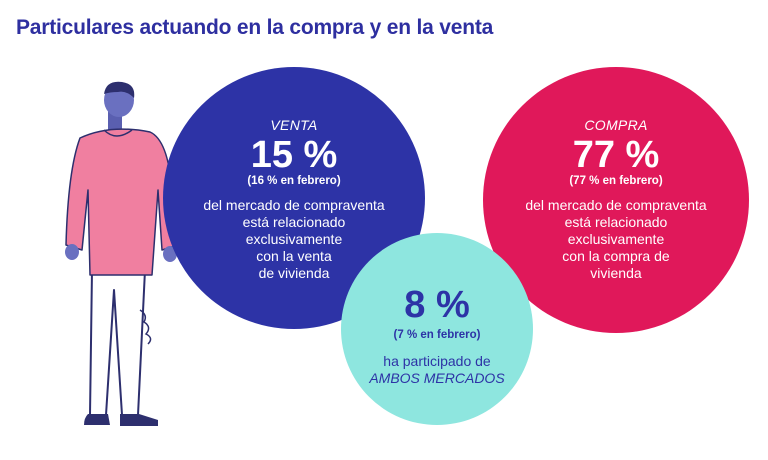 The height and width of the screenshot is (460, 768). Describe the element at coordinates (437, 378) in the screenshot. I see `ambos-desc-line: AMBOS MERCADOS` at that location.